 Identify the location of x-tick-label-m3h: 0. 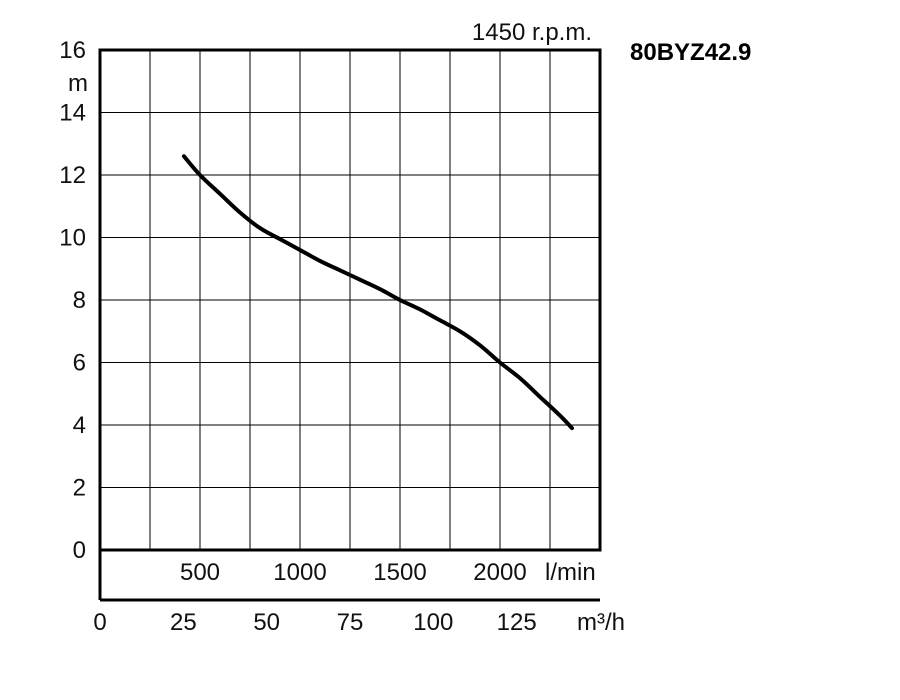
(99, 622).